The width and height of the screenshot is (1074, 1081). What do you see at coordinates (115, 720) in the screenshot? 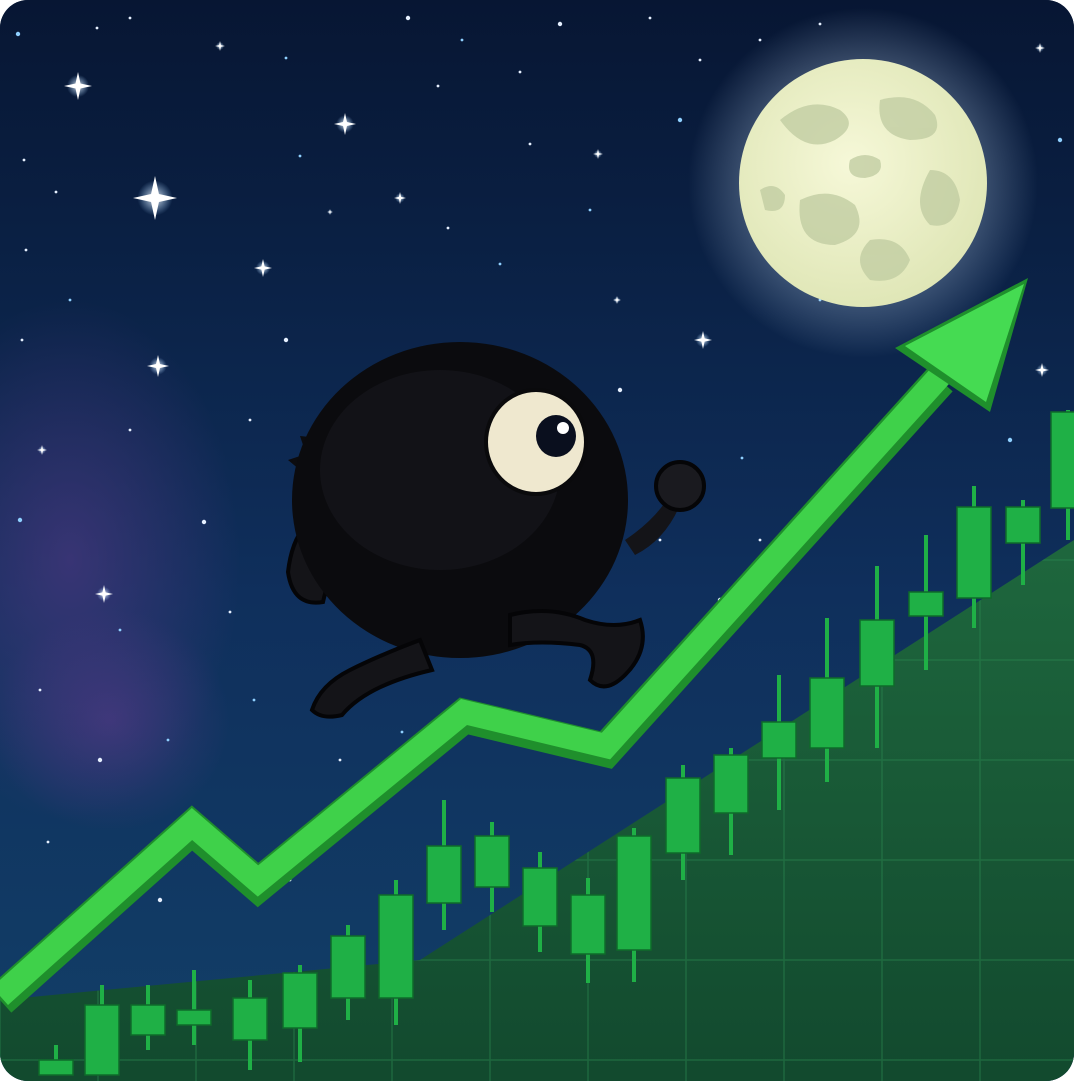
I see `nebula-lower` at bounding box center [115, 720].